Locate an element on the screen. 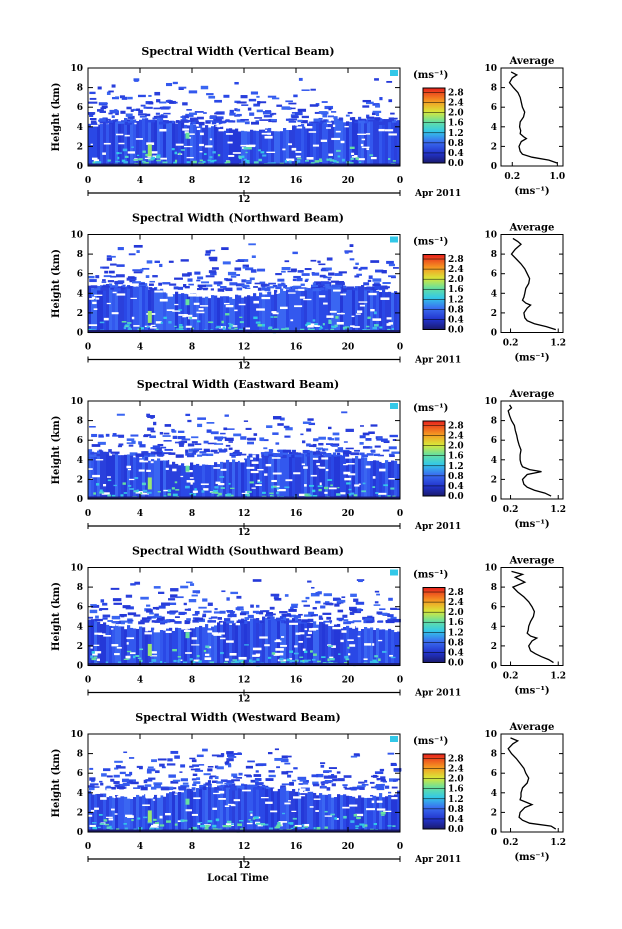 Image resolution: width=622 pixels, height=929 pixels. profile-y-tick-label: 2 is located at coordinates (494, 147).